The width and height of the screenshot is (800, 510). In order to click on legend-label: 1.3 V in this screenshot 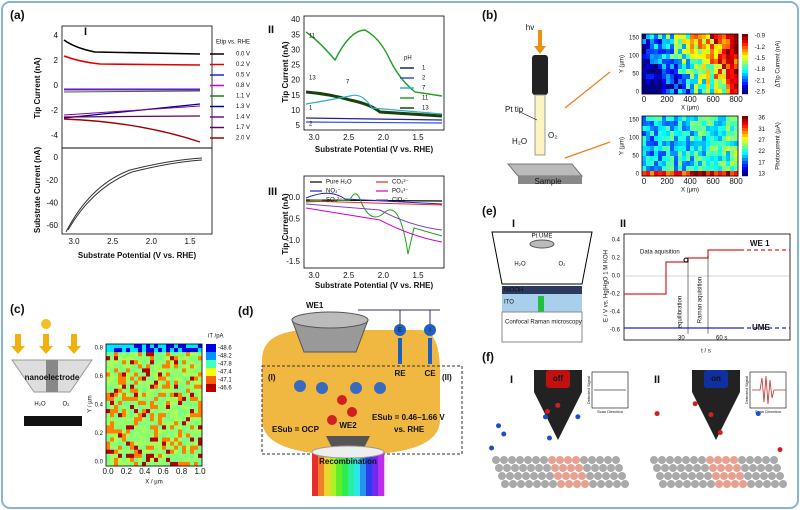, I will do `click(243, 107)`.